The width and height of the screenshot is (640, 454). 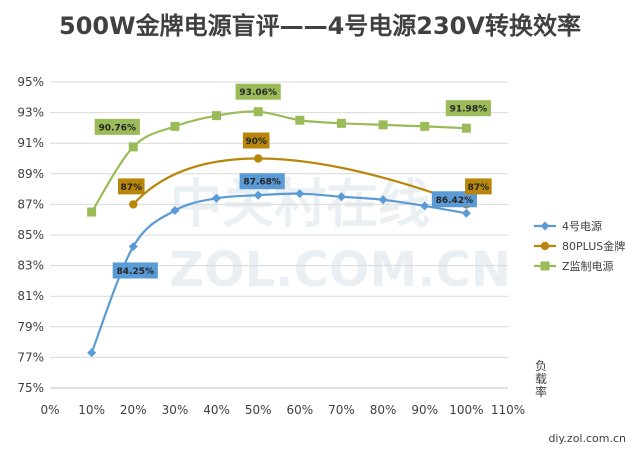 I want to click on watermark: 中关村在线 ZOL.COM.CN, so click(x=340, y=236).